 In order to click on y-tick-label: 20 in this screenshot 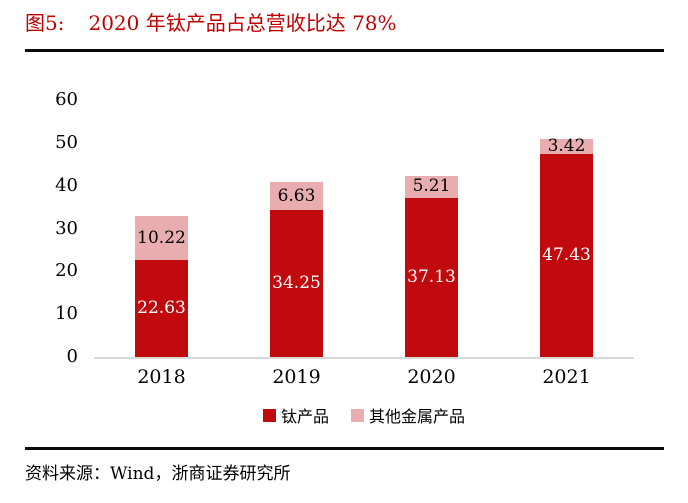, I will do `click(66, 271)`.